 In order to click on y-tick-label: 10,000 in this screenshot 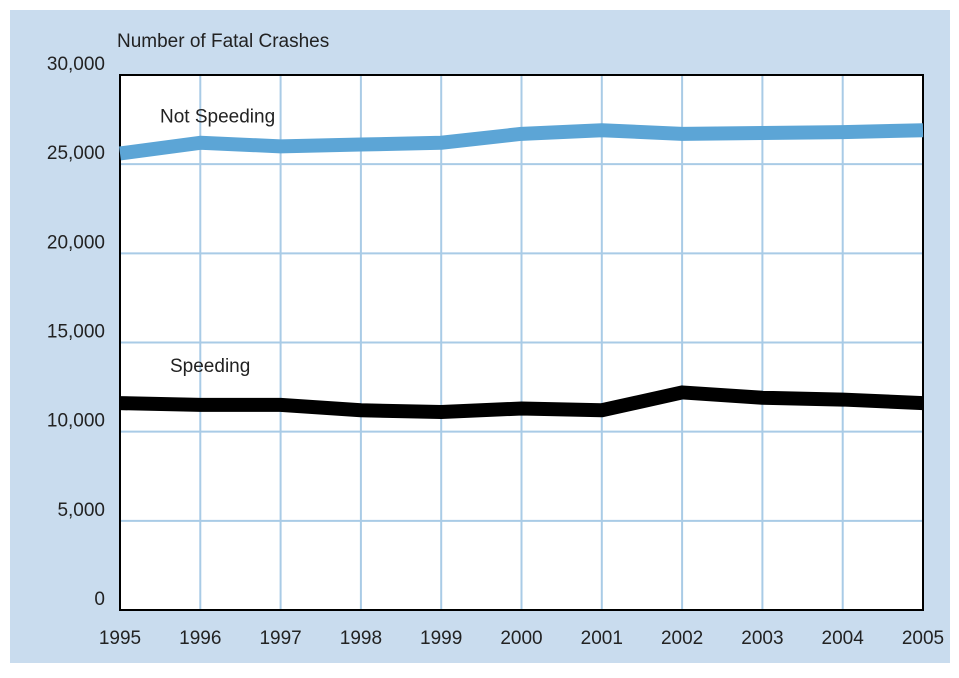, I will do `click(76, 421)`.